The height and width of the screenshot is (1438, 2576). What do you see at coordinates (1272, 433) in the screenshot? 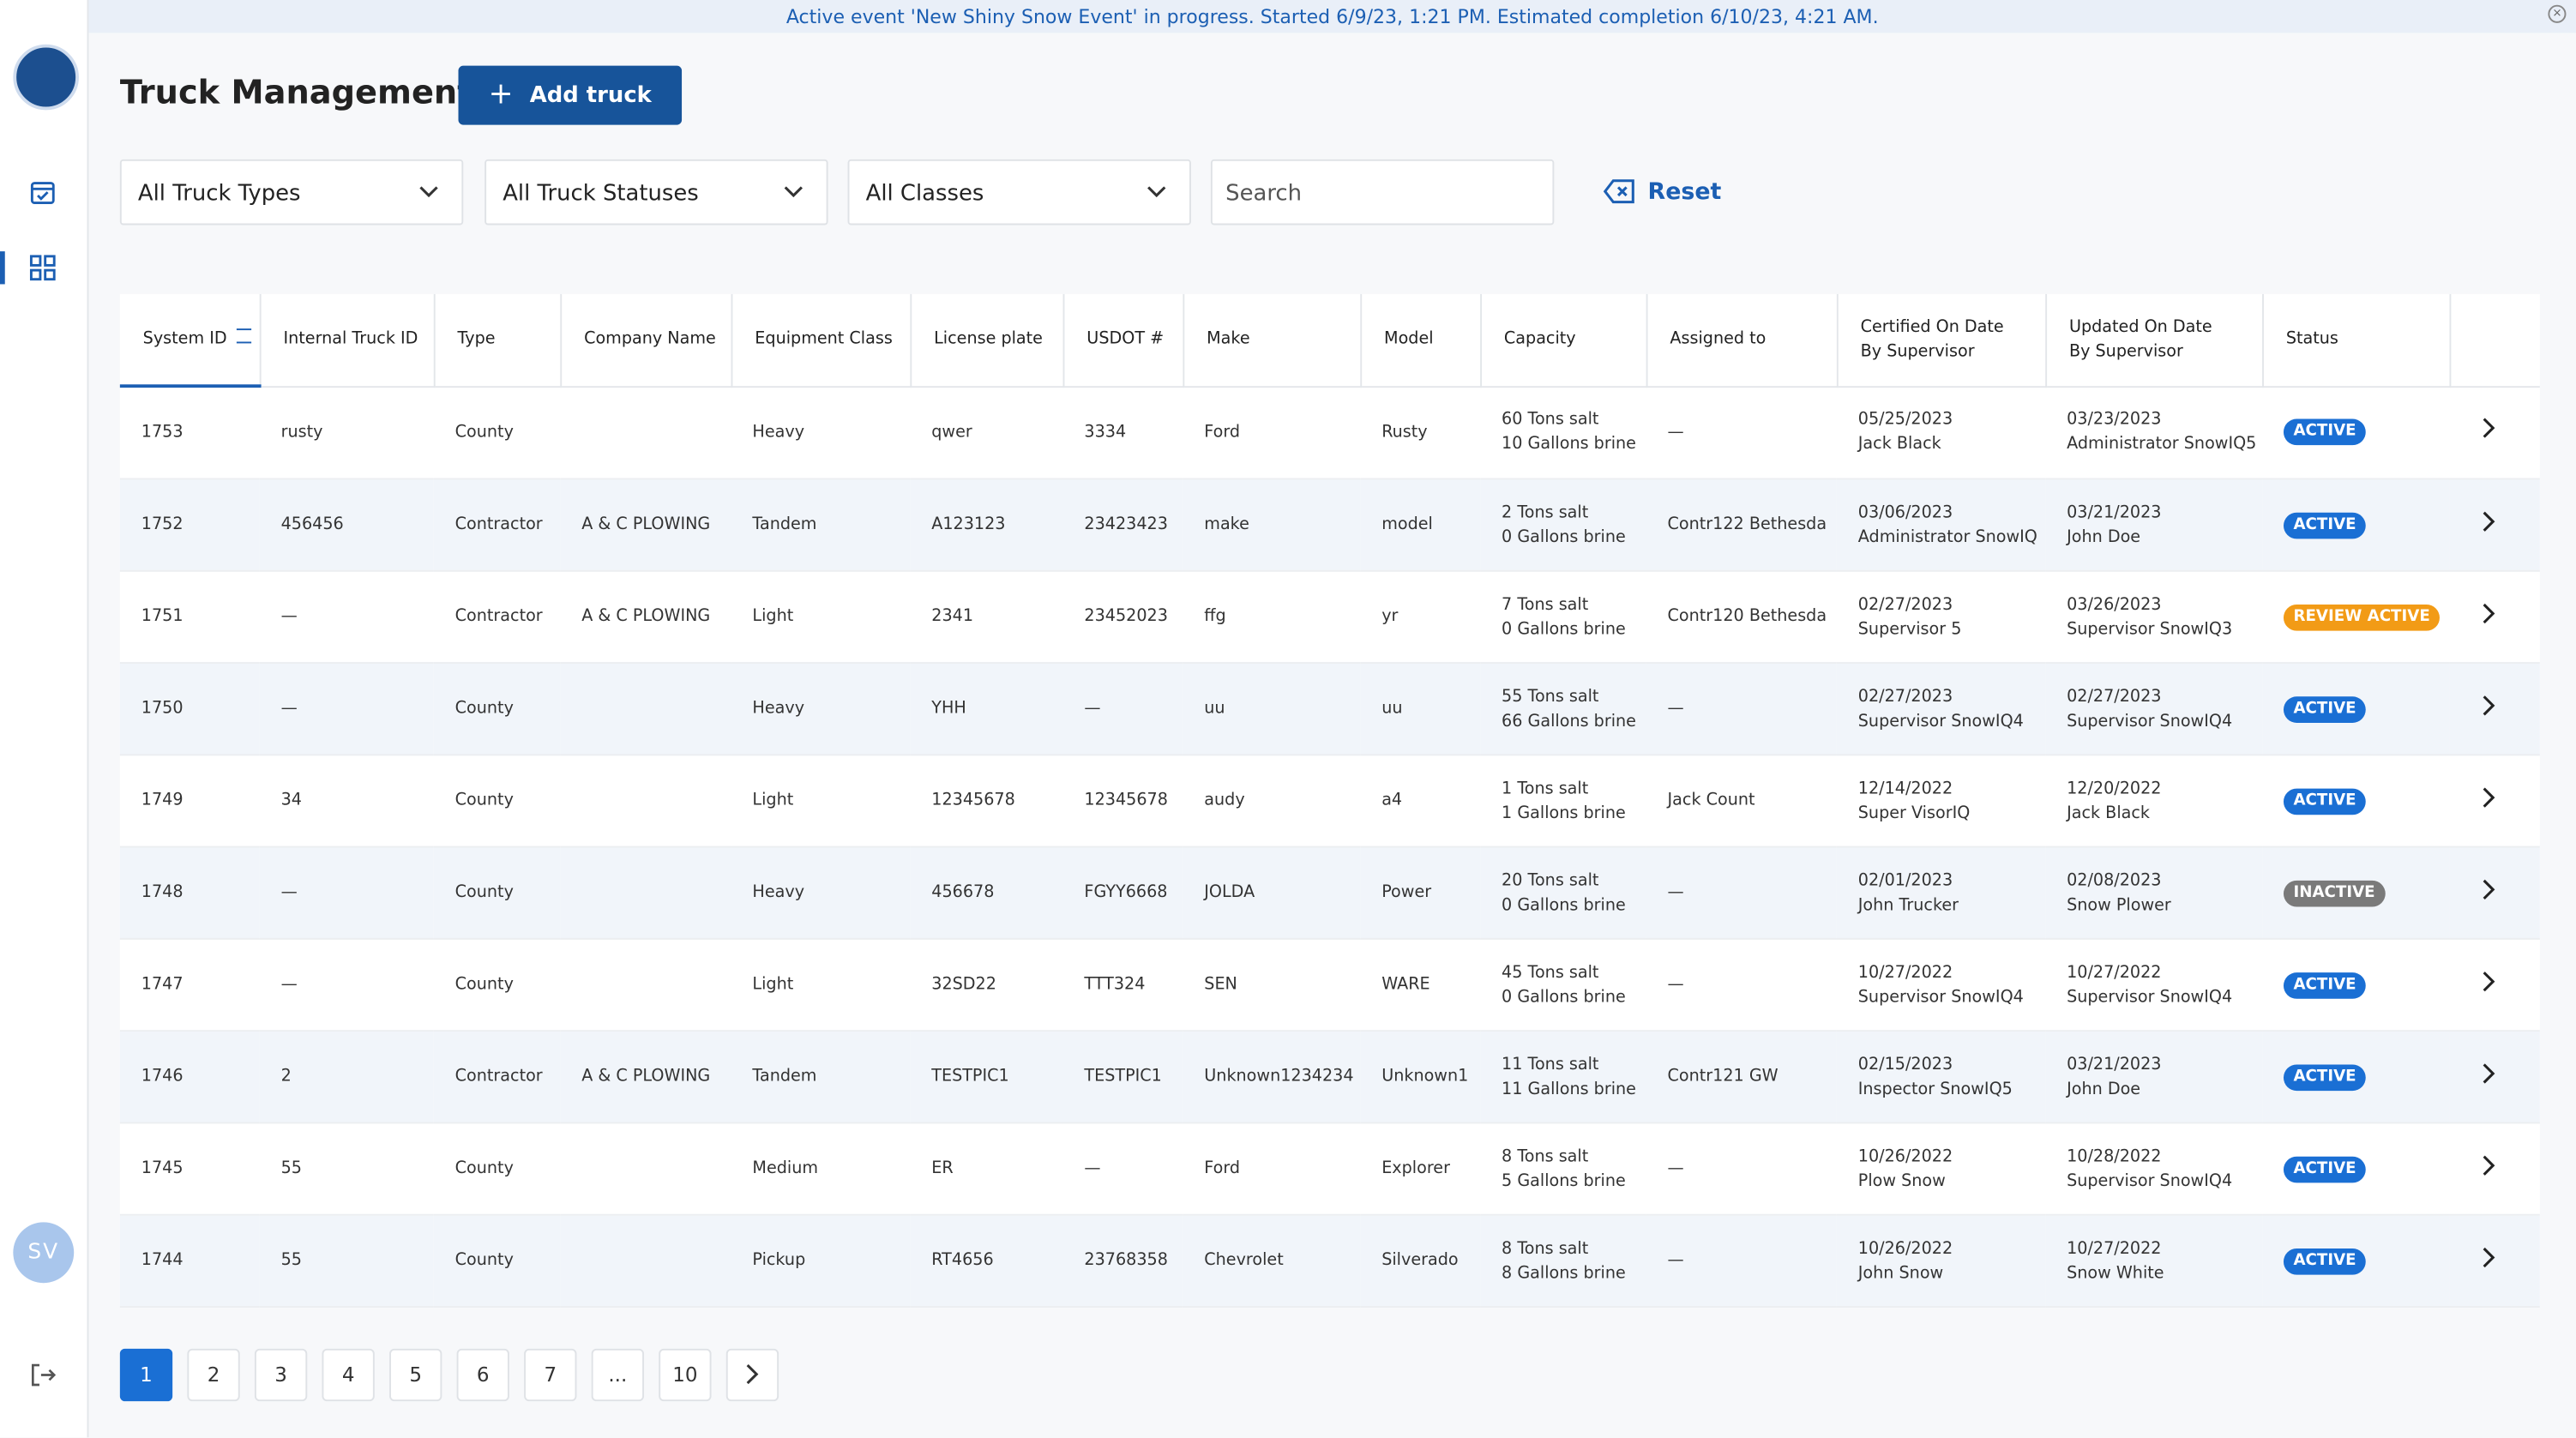
I see `cell: Ford` at bounding box center [1272, 433].